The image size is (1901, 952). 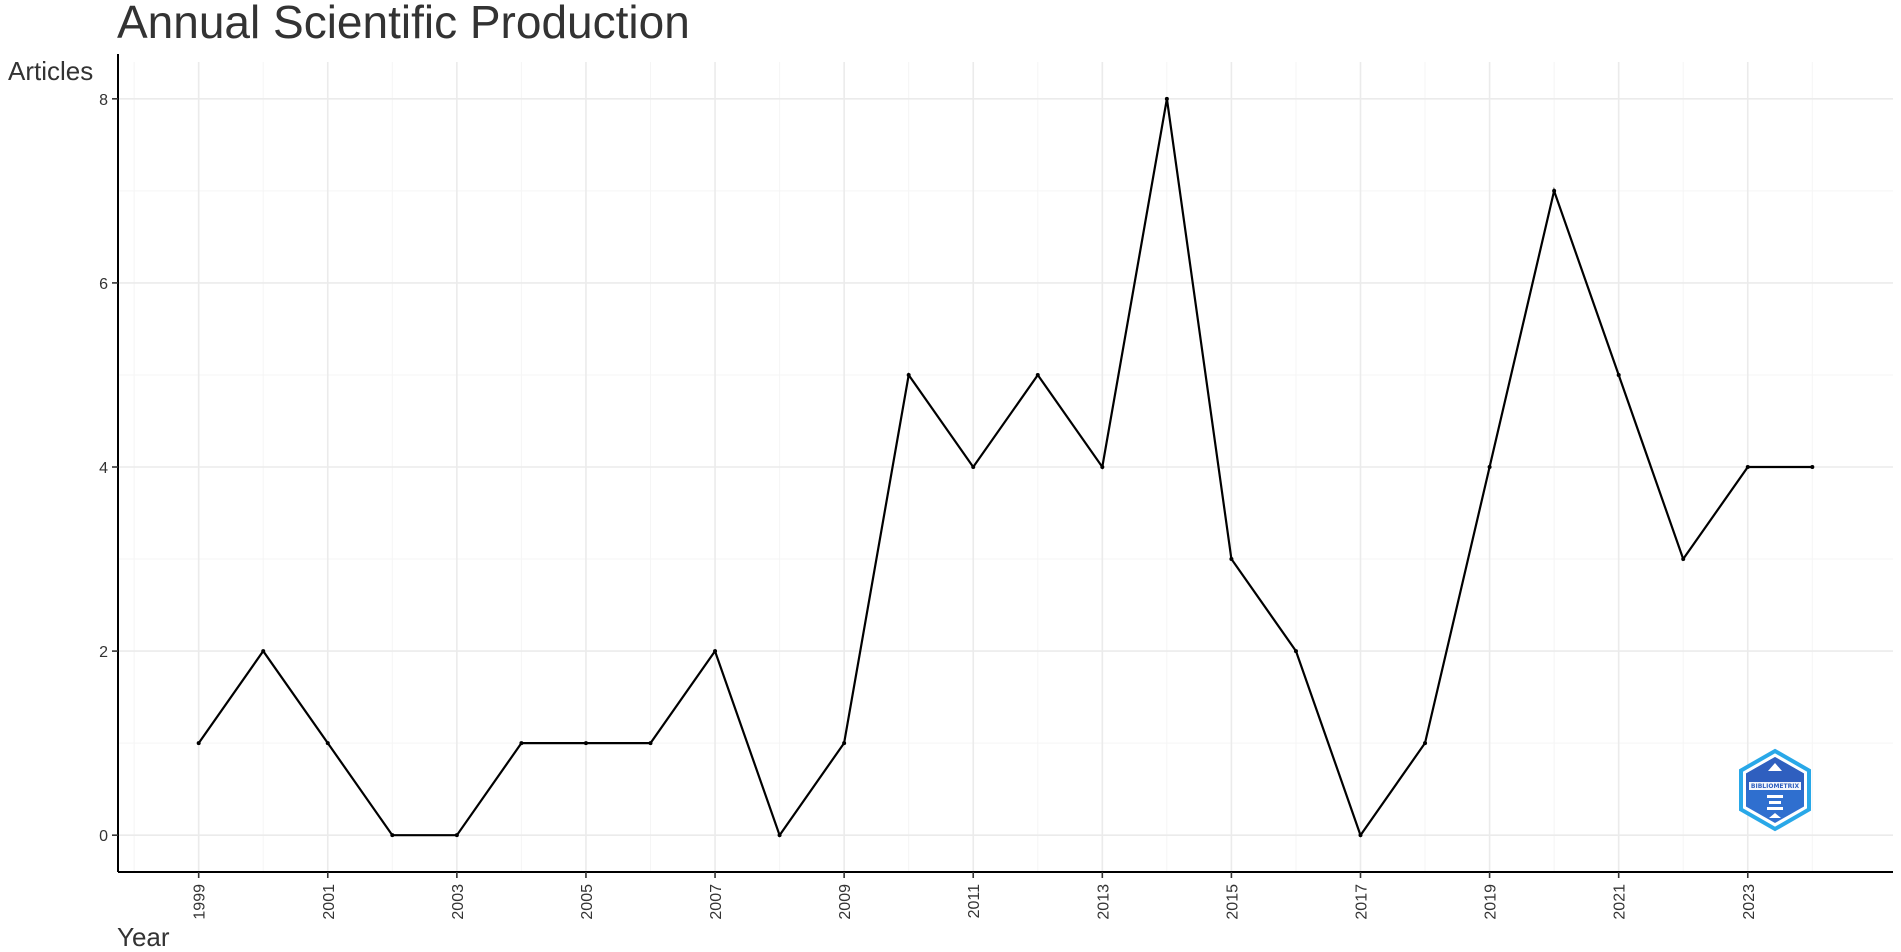 What do you see at coordinates (103, 284) in the screenshot?
I see `y-tick-label: 6` at bounding box center [103, 284].